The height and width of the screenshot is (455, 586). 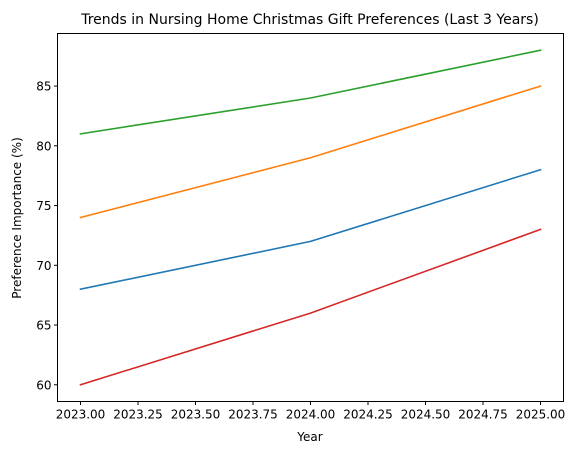 I want to click on x-tick-label: 2023.25, so click(x=138, y=415).